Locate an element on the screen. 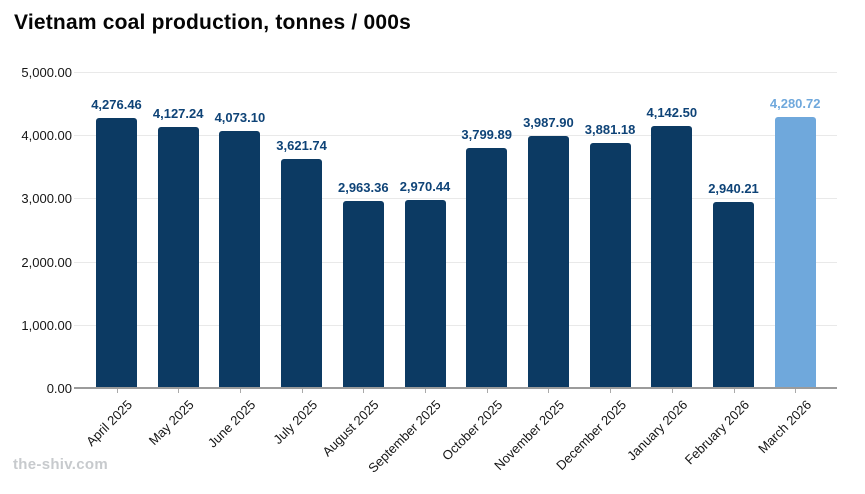  x-axis-tick-label: May 2025 is located at coordinates (171, 422).